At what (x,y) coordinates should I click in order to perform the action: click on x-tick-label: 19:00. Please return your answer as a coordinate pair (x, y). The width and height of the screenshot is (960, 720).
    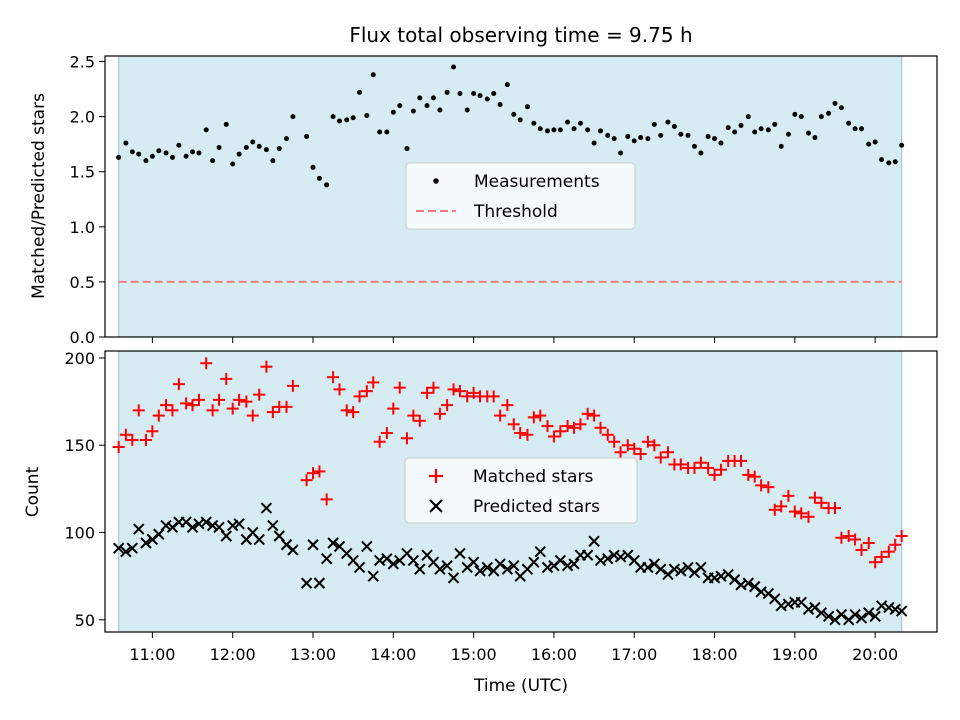
    Looking at the image, I should click on (795, 654).